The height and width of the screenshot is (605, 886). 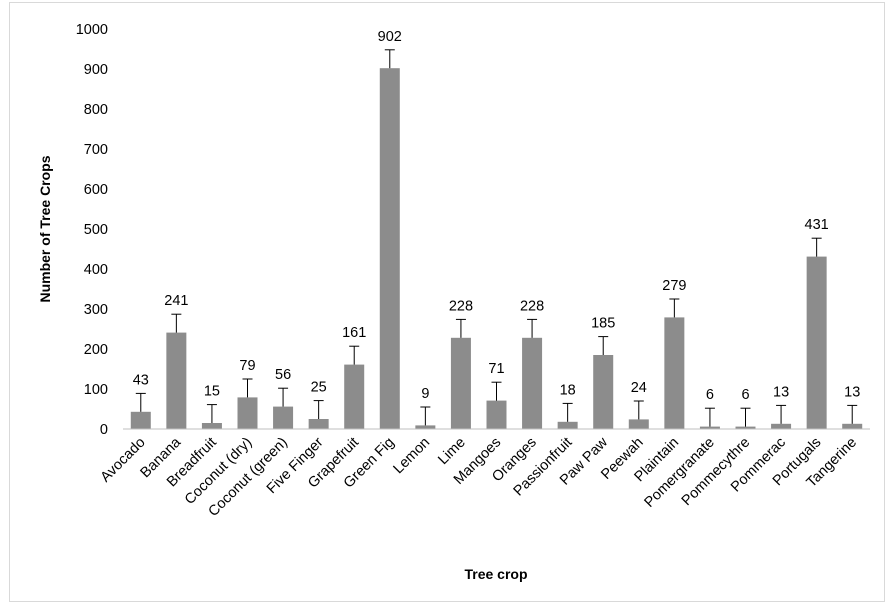 What do you see at coordinates (96, 390) in the screenshot?
I see `y-tick-label: 100` at bounding box center [96, 390].